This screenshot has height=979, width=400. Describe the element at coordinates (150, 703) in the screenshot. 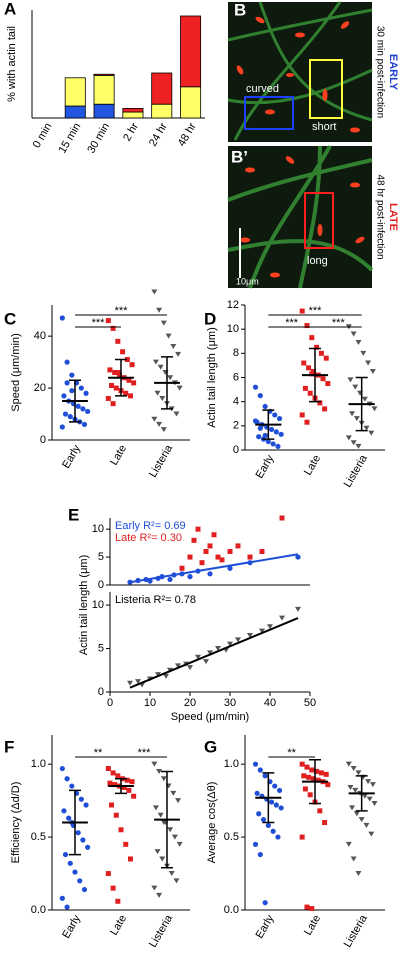

I see `x-tick-label: 10` at that location.